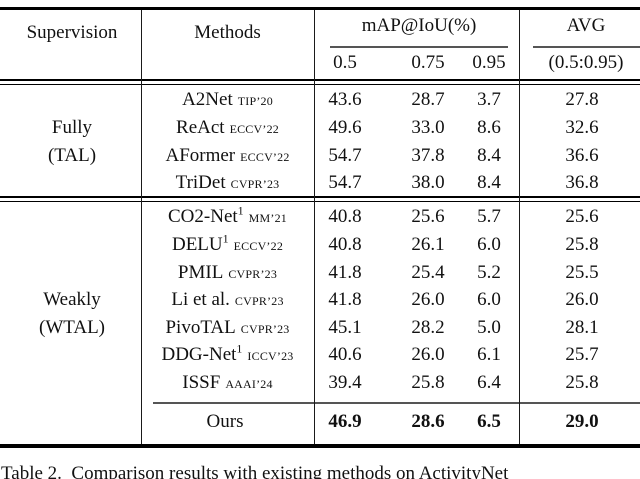  Describe the element at coordinates (258, 246) in the screenshot. I see `method-venue: ECCV’22` at that location.